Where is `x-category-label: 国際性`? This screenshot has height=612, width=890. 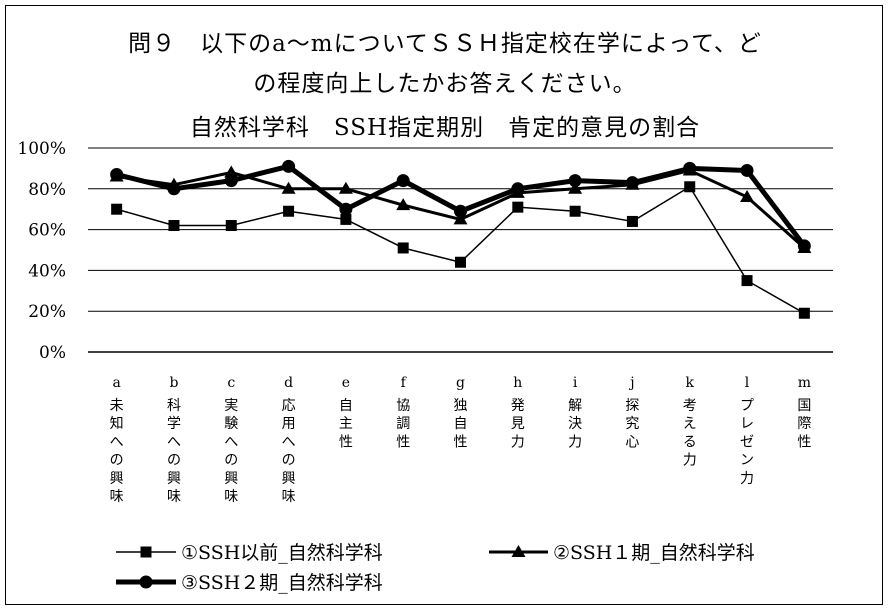
x-category-label: 国際性 is located at coordinates (804, 424).